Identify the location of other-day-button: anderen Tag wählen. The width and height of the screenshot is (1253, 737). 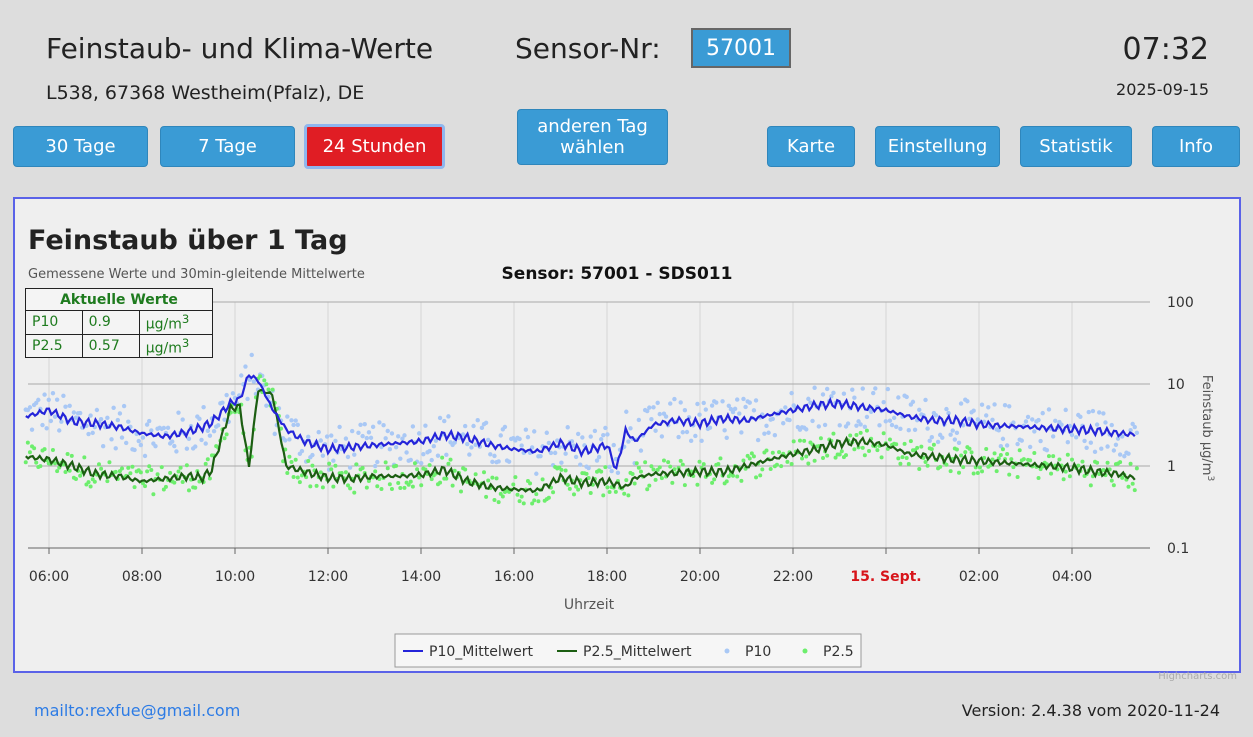
(592, 137).